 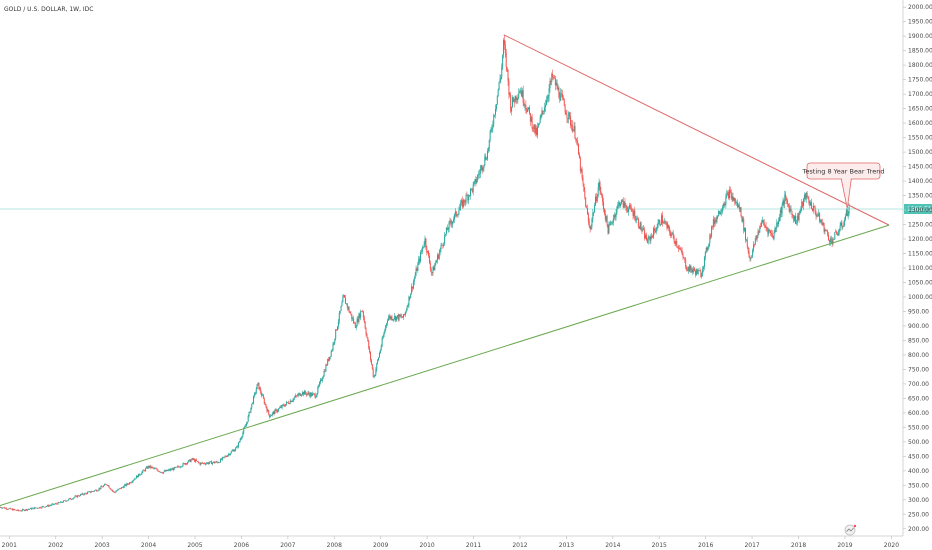 I want to click on chart-title: GOLD / U.S. DOLLAR, 1W, IDC, so click(x=49, y=9).